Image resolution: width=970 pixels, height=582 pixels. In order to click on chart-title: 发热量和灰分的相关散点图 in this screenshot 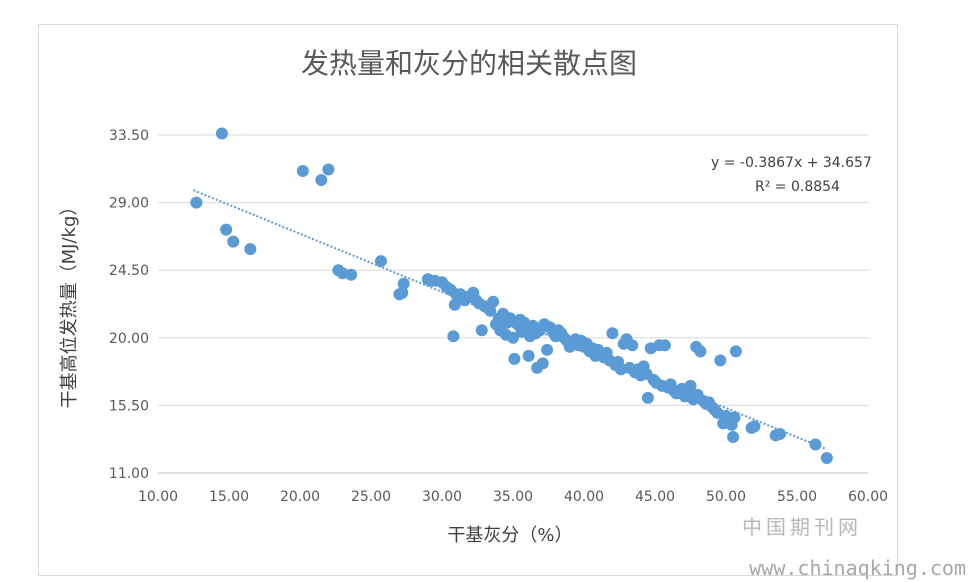, I will do `click(469, 63)`.